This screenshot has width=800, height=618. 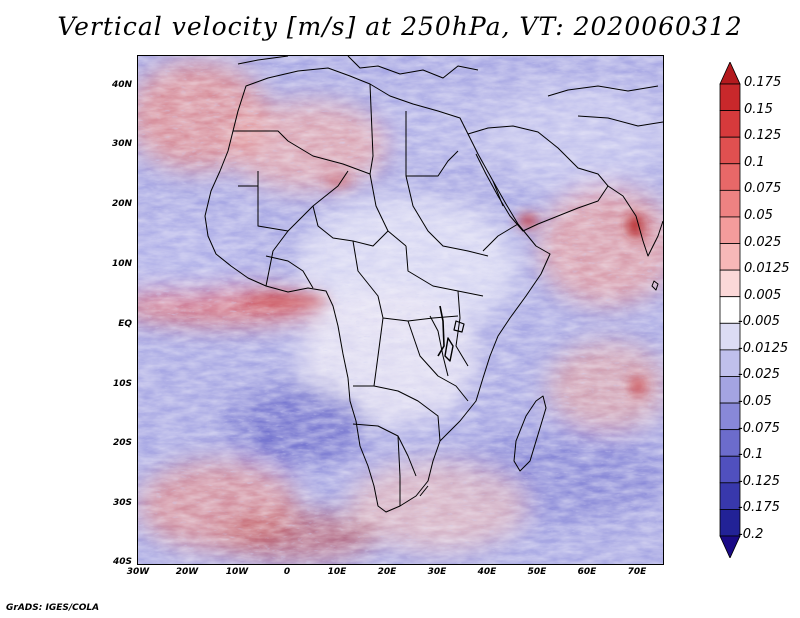 I want to click on colorbar-label: 0.05, so click(x=758, y=215).